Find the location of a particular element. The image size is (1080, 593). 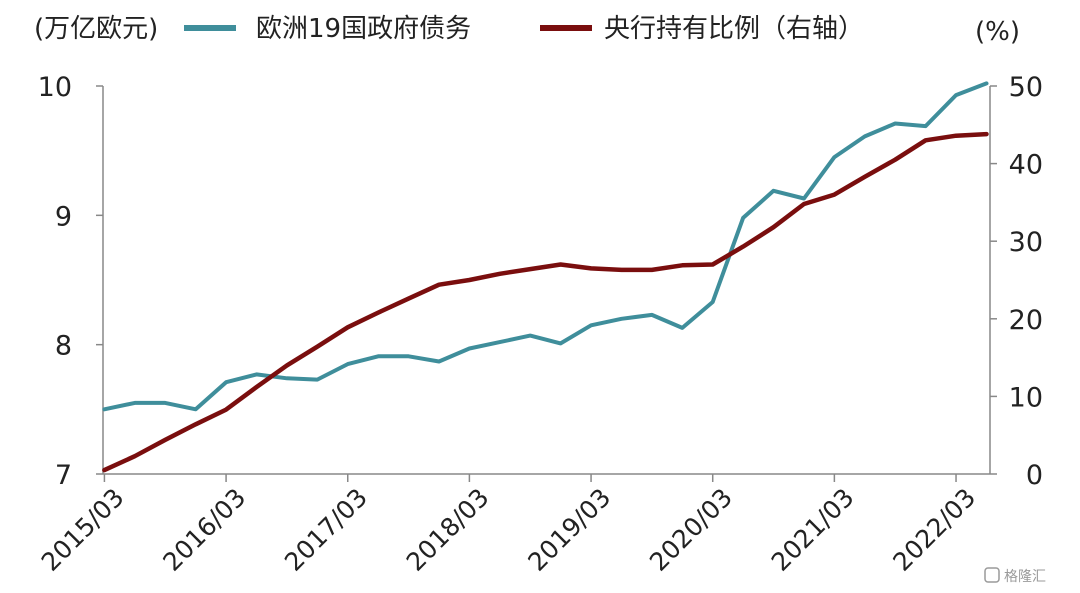

right-tick-label: 10 is located at coordinates (1026, 397).